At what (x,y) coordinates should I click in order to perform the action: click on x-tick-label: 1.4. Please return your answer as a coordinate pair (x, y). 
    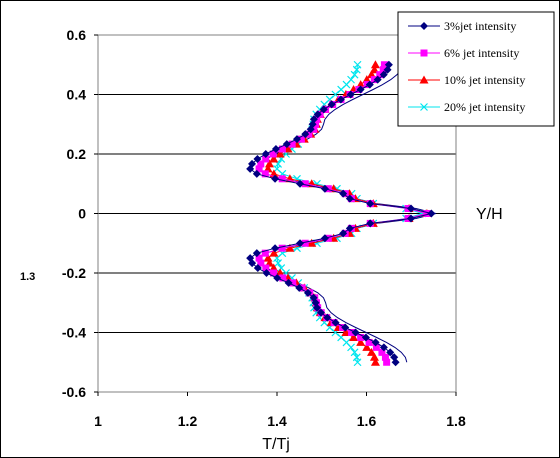
    Looking at the image, I should click on (277, 421).